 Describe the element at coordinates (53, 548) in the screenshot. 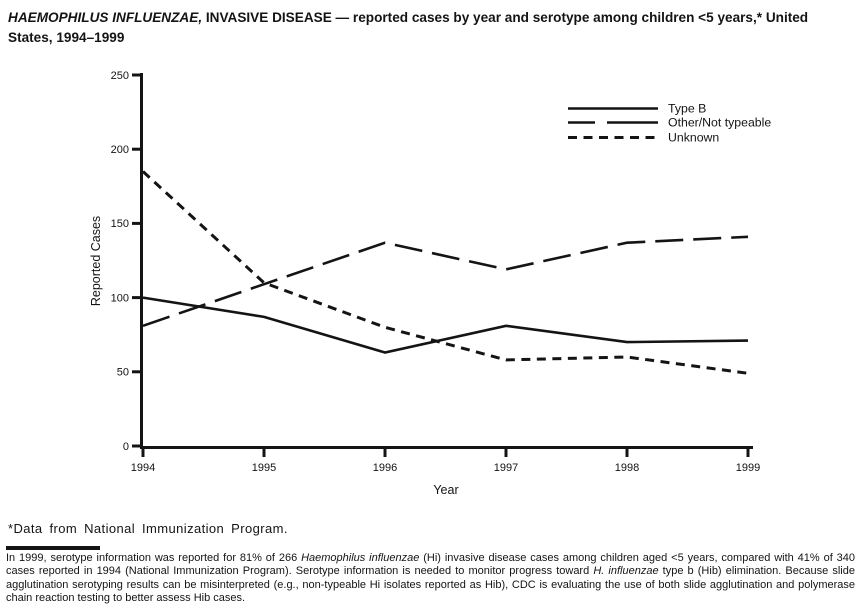

I see `divider-bar` at that location.